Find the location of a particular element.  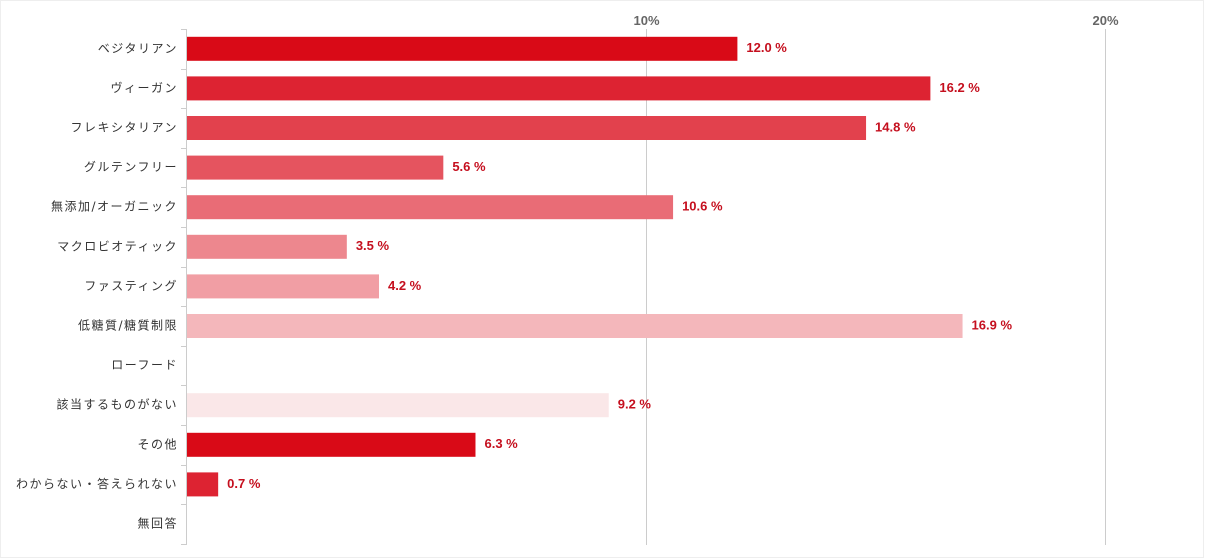

category-label: ベジタリアン is located at coordinates (138, 48).